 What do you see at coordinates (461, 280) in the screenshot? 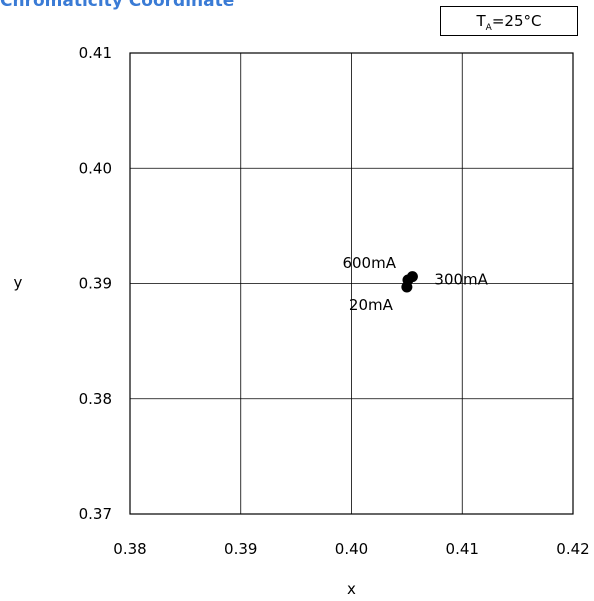
I see `point-label-300mA: 300mA` at bounding box center [461, 280].